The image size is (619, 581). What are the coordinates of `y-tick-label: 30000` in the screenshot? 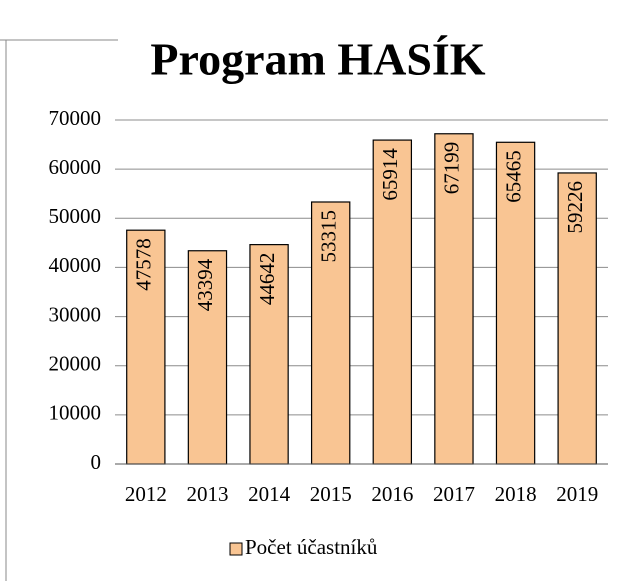 It's located at (75, 314).